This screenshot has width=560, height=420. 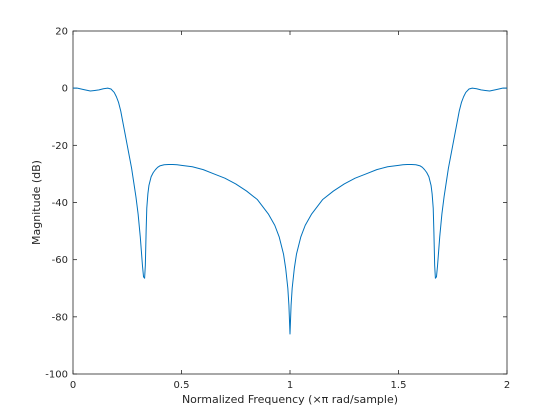 What do you see at coordinates (73, 385) in the screenshot?
I see `x-tick-label: 0` at bounding box center [73, 385].